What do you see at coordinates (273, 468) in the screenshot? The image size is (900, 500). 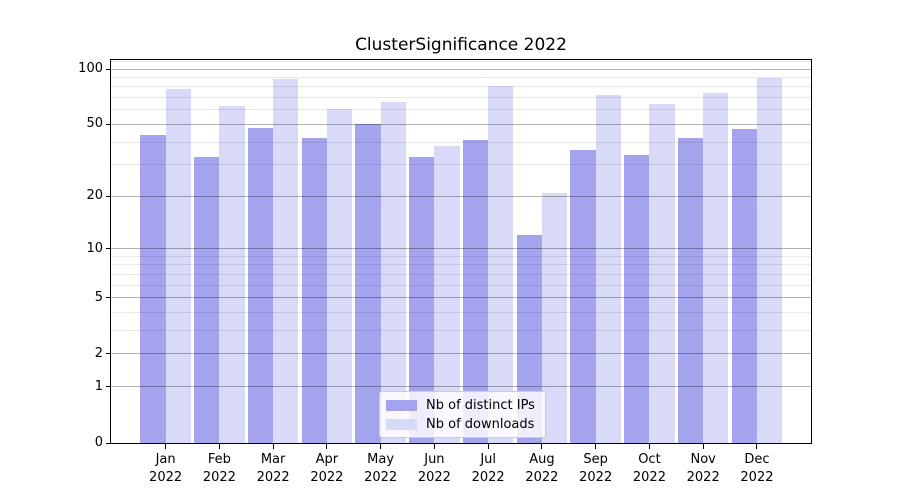 I see `x-tick-label-mar: Mar 2022` at bounding box center [273, 468].